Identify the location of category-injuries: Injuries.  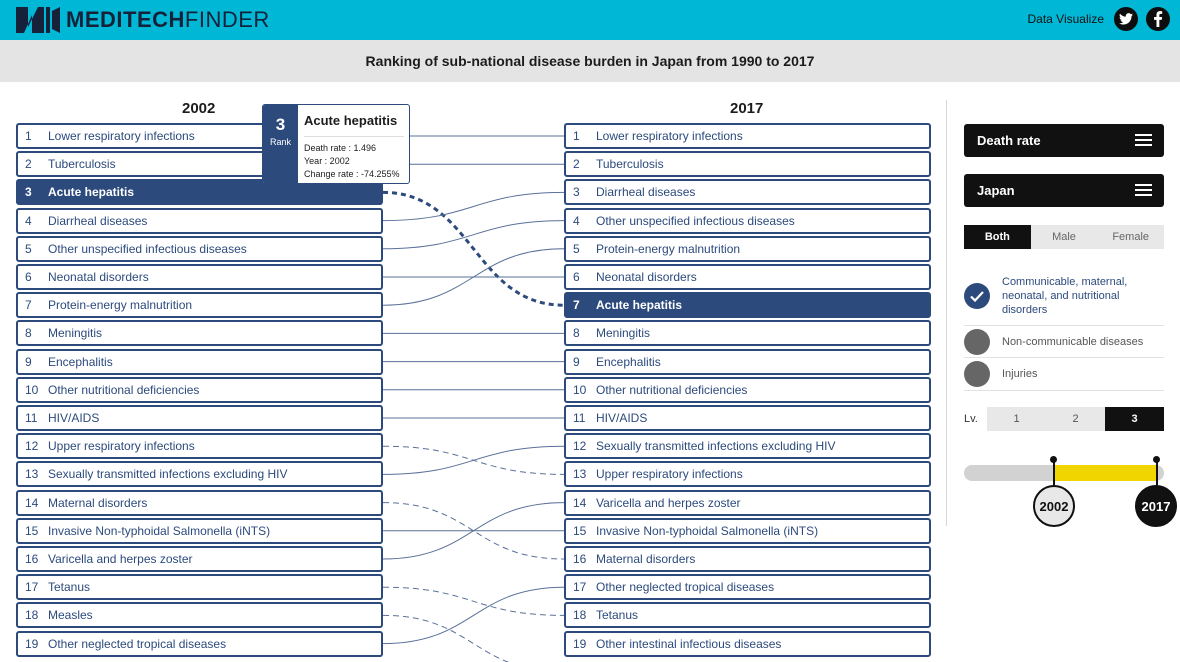
(1064, 374).